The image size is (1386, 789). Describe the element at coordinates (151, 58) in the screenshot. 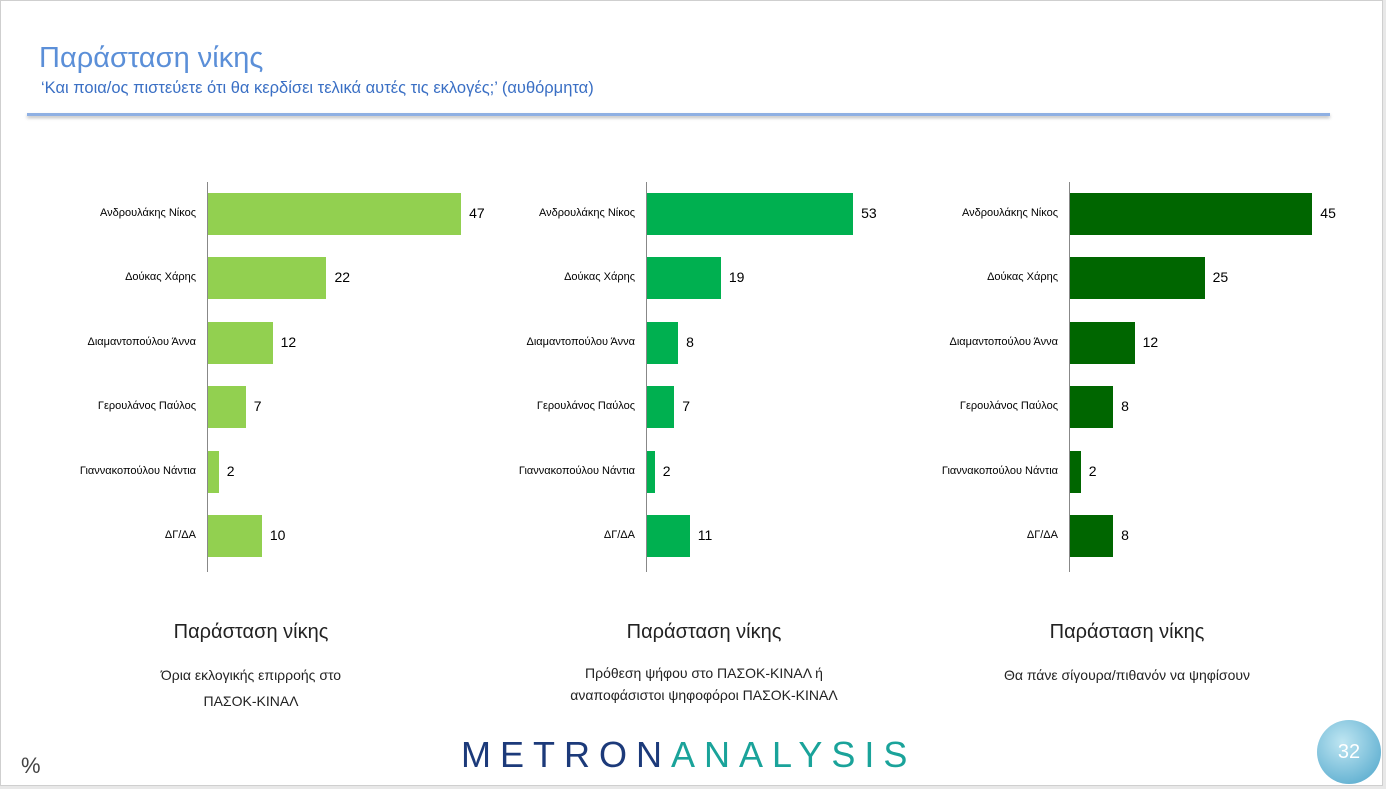

I see `page-title: Παράσταση νίκης` at that location.